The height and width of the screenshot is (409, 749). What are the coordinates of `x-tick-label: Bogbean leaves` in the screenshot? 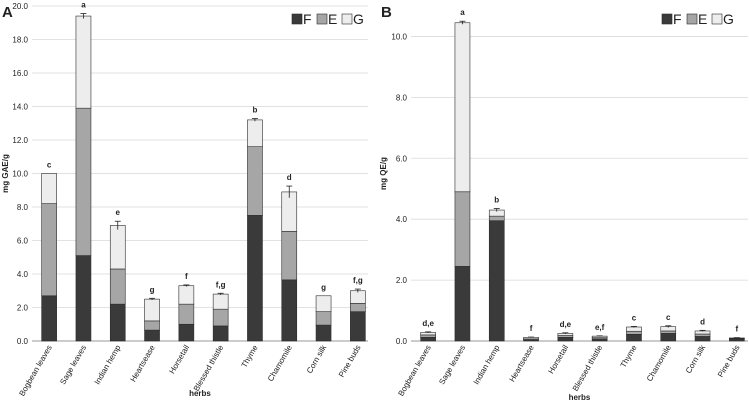 It's located at (414, 371).